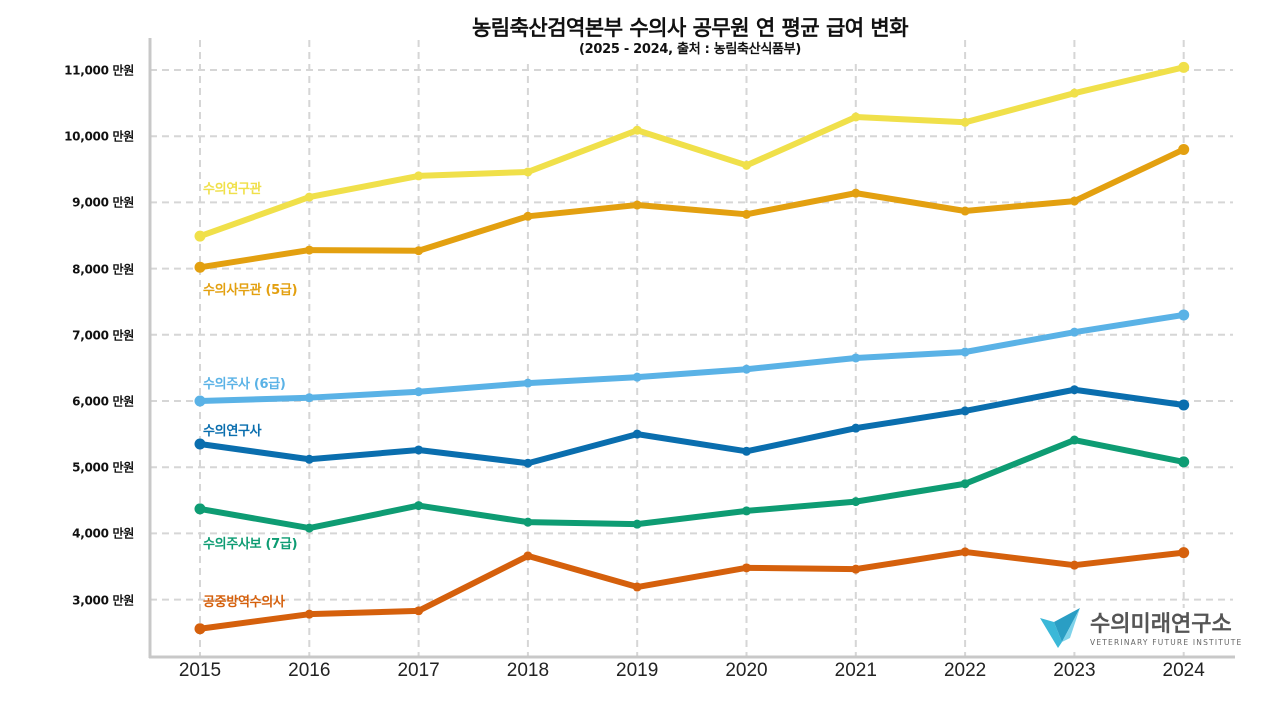 This screenshot has height=720, width=1280. I want to click on x-tick-label: 2022, so click(965, 670).